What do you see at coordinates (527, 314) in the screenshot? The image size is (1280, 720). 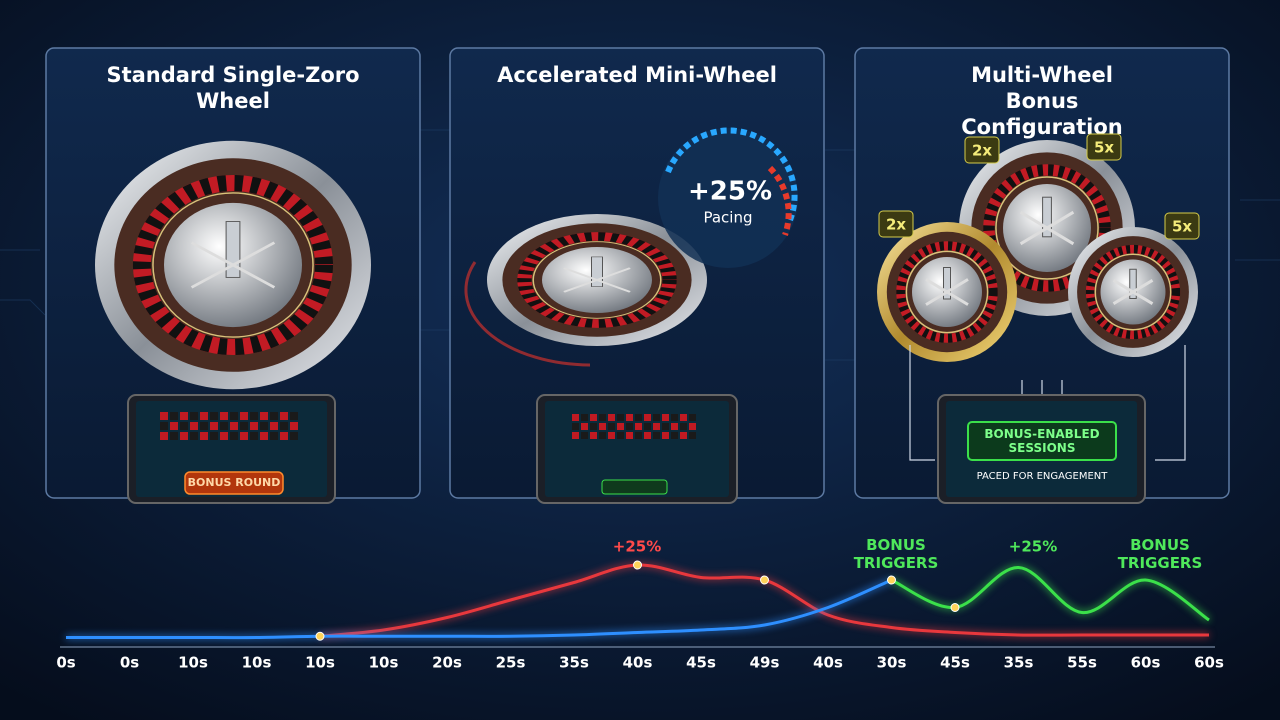 I see `motion-blur` at bounding box center [527, 314].